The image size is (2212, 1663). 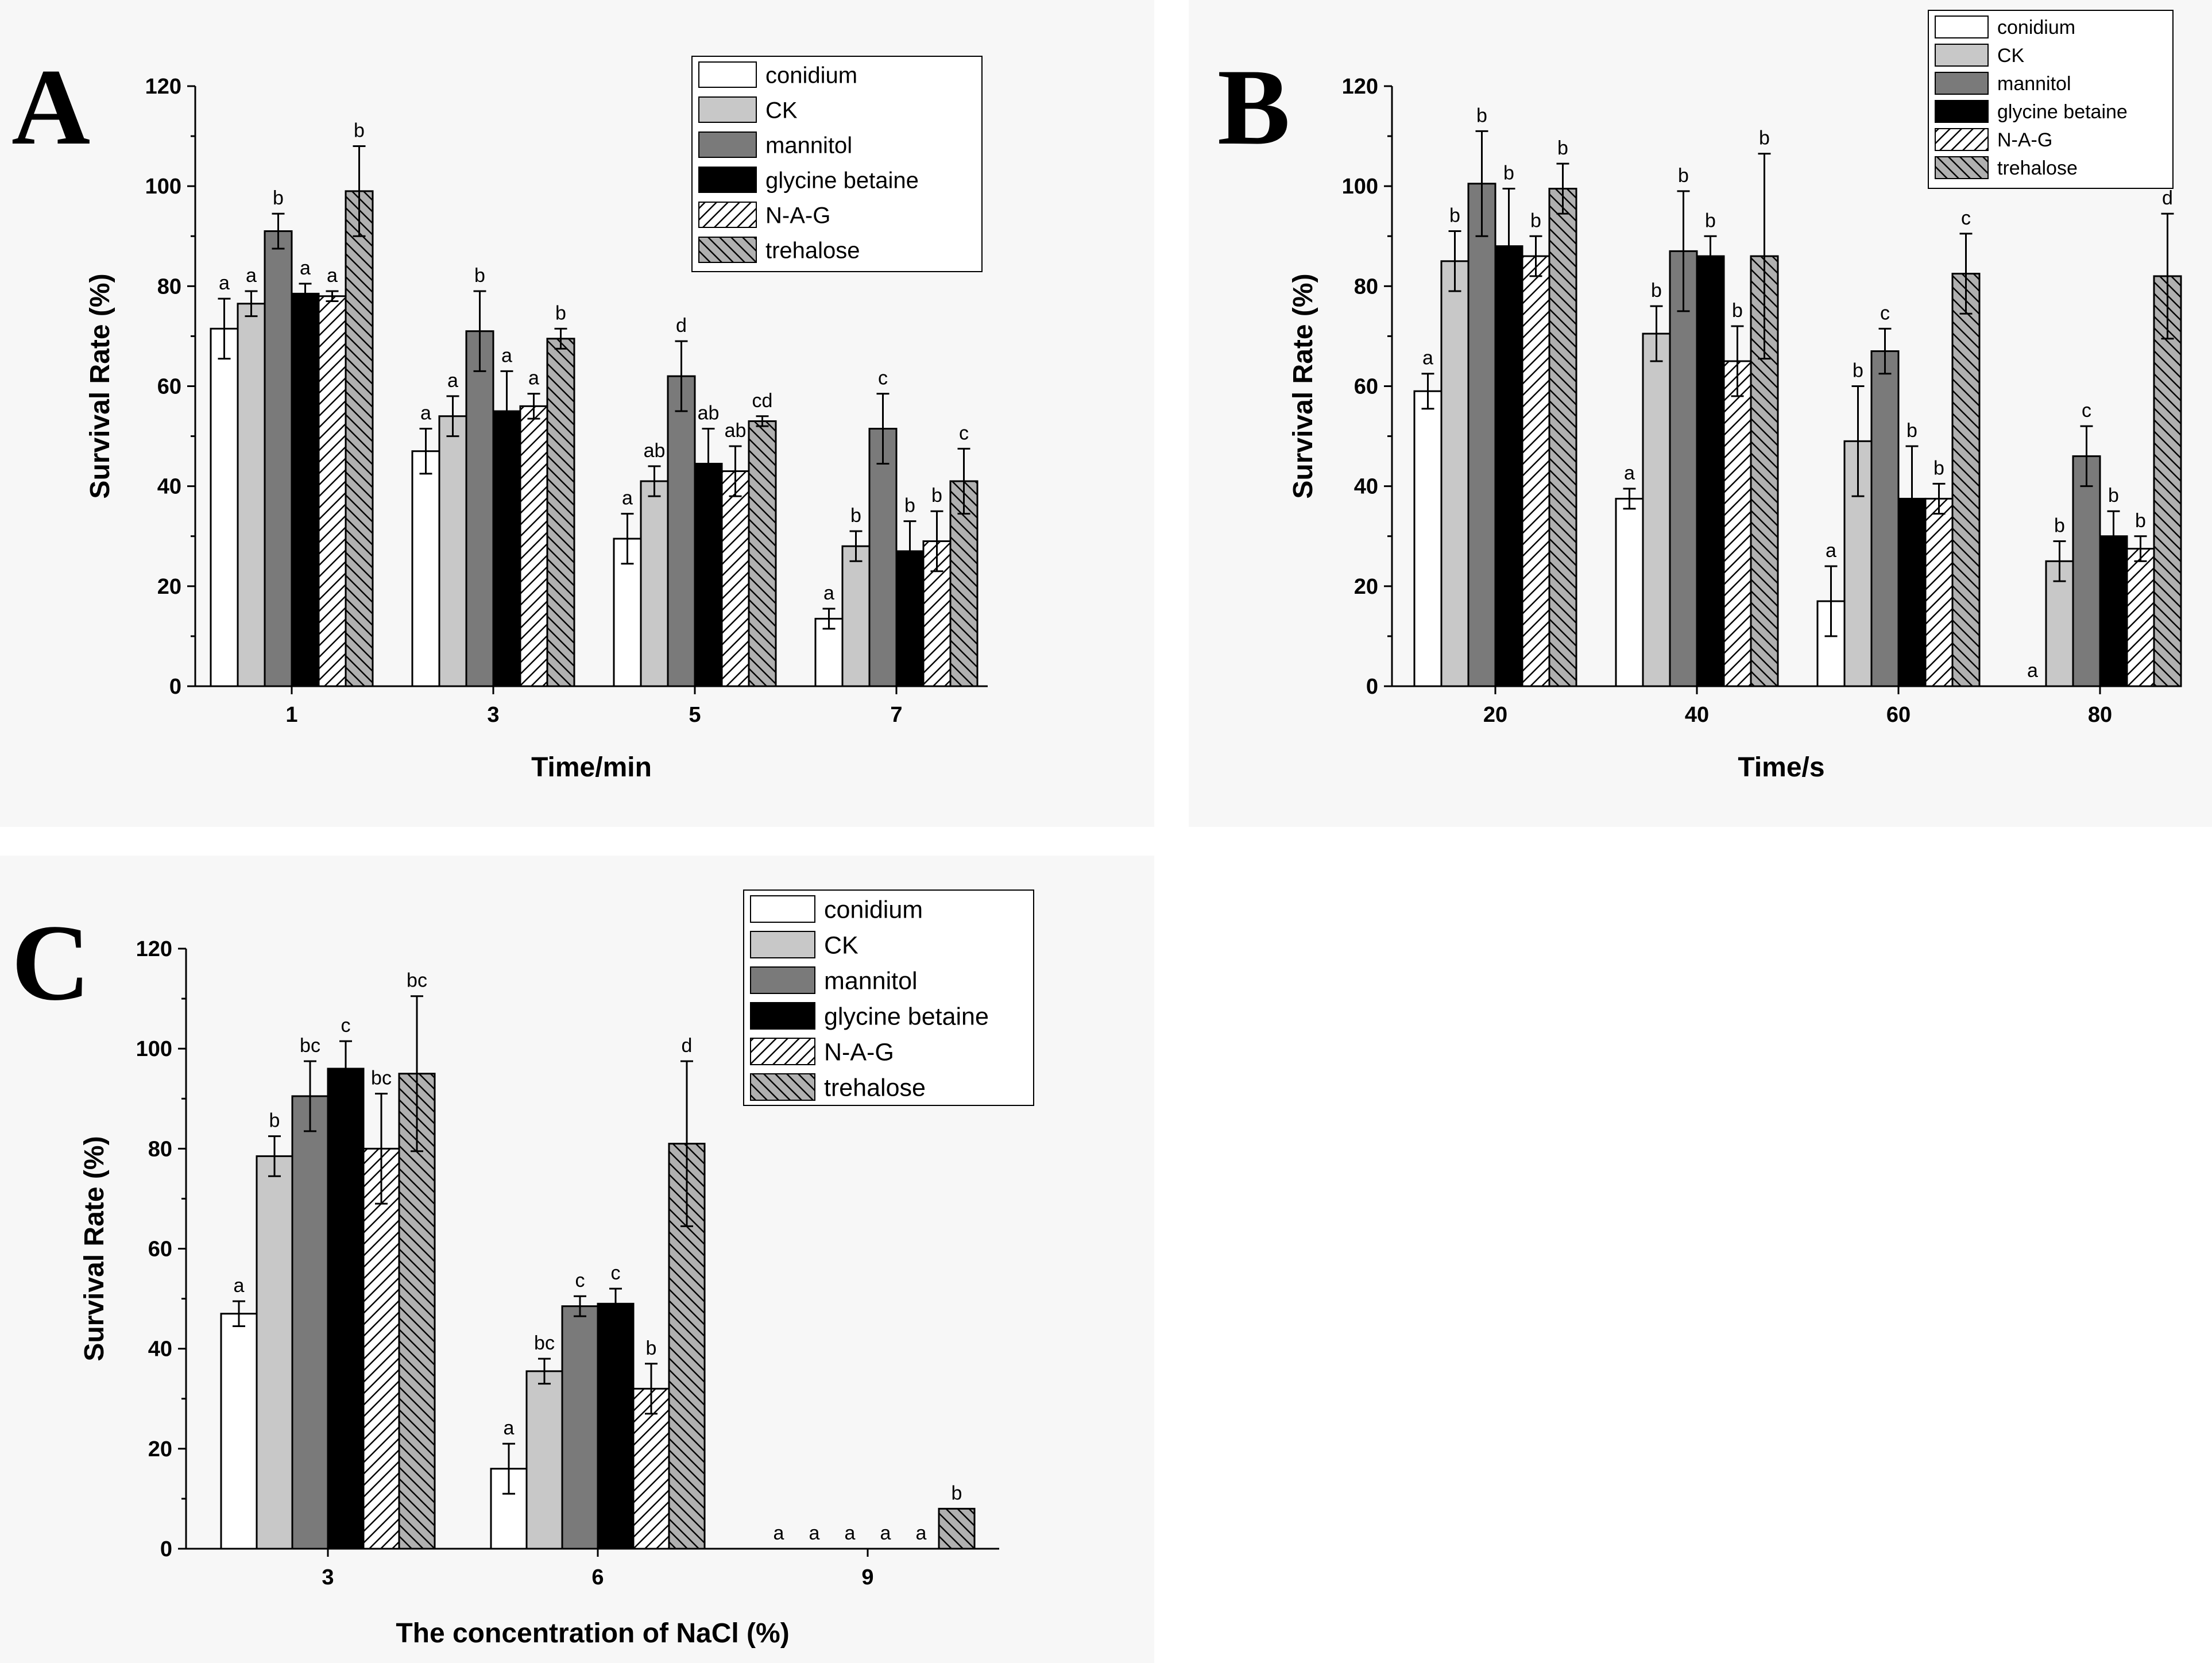 I want to click on panel-letter-c: C, so click(x=51, y=963).